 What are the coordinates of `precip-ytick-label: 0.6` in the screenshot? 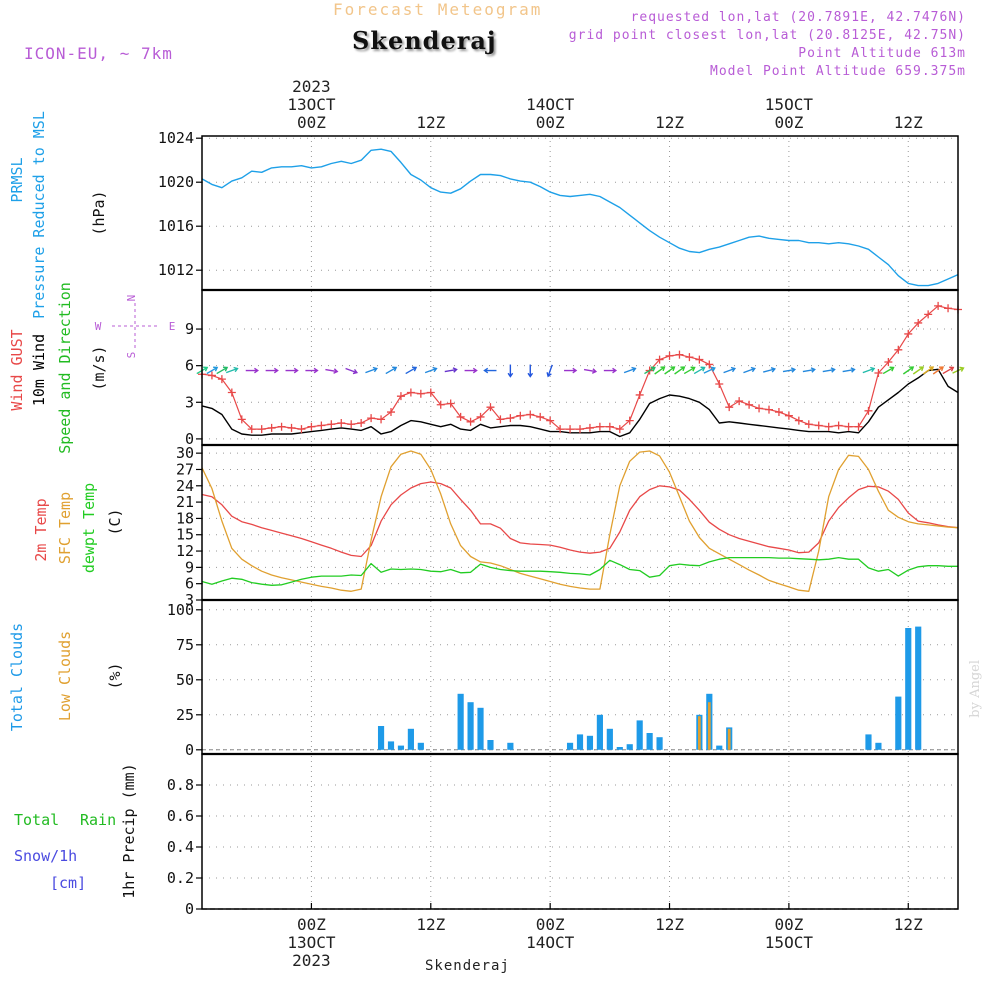 It's located at (180, 816).